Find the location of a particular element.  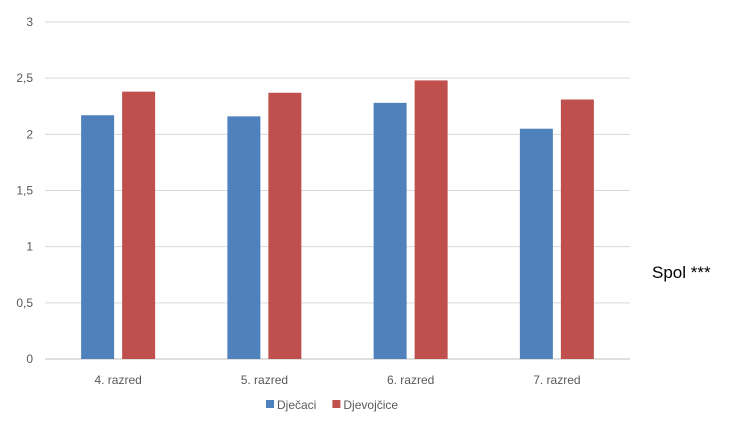

side-note-label: Spol *** is located at coordinates (681, 272).